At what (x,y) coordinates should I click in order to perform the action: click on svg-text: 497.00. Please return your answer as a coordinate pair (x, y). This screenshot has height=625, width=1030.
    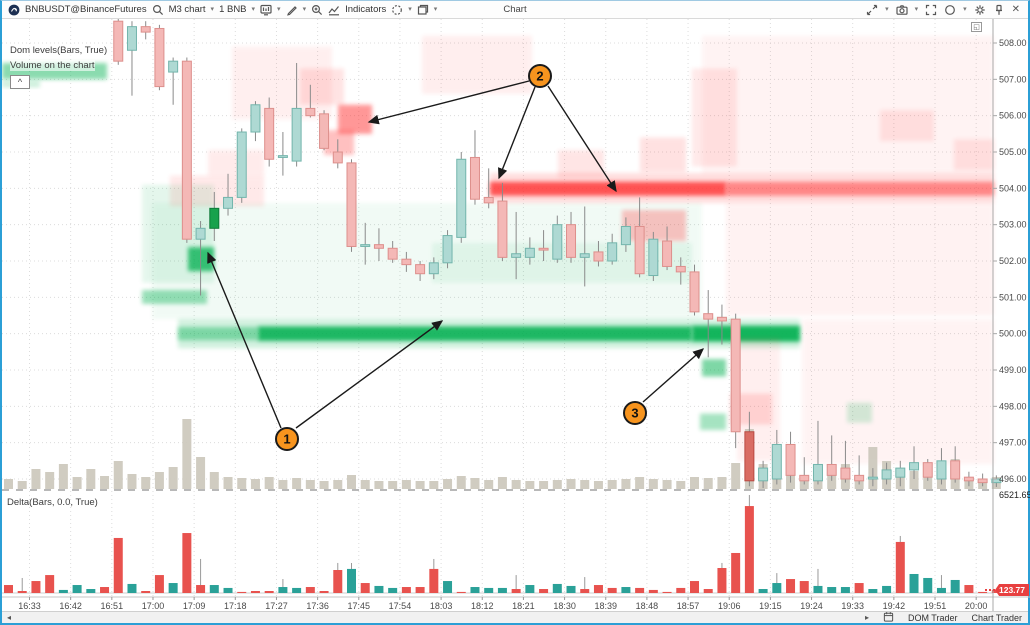
    Looking at the image, I should click on (1013, 443).